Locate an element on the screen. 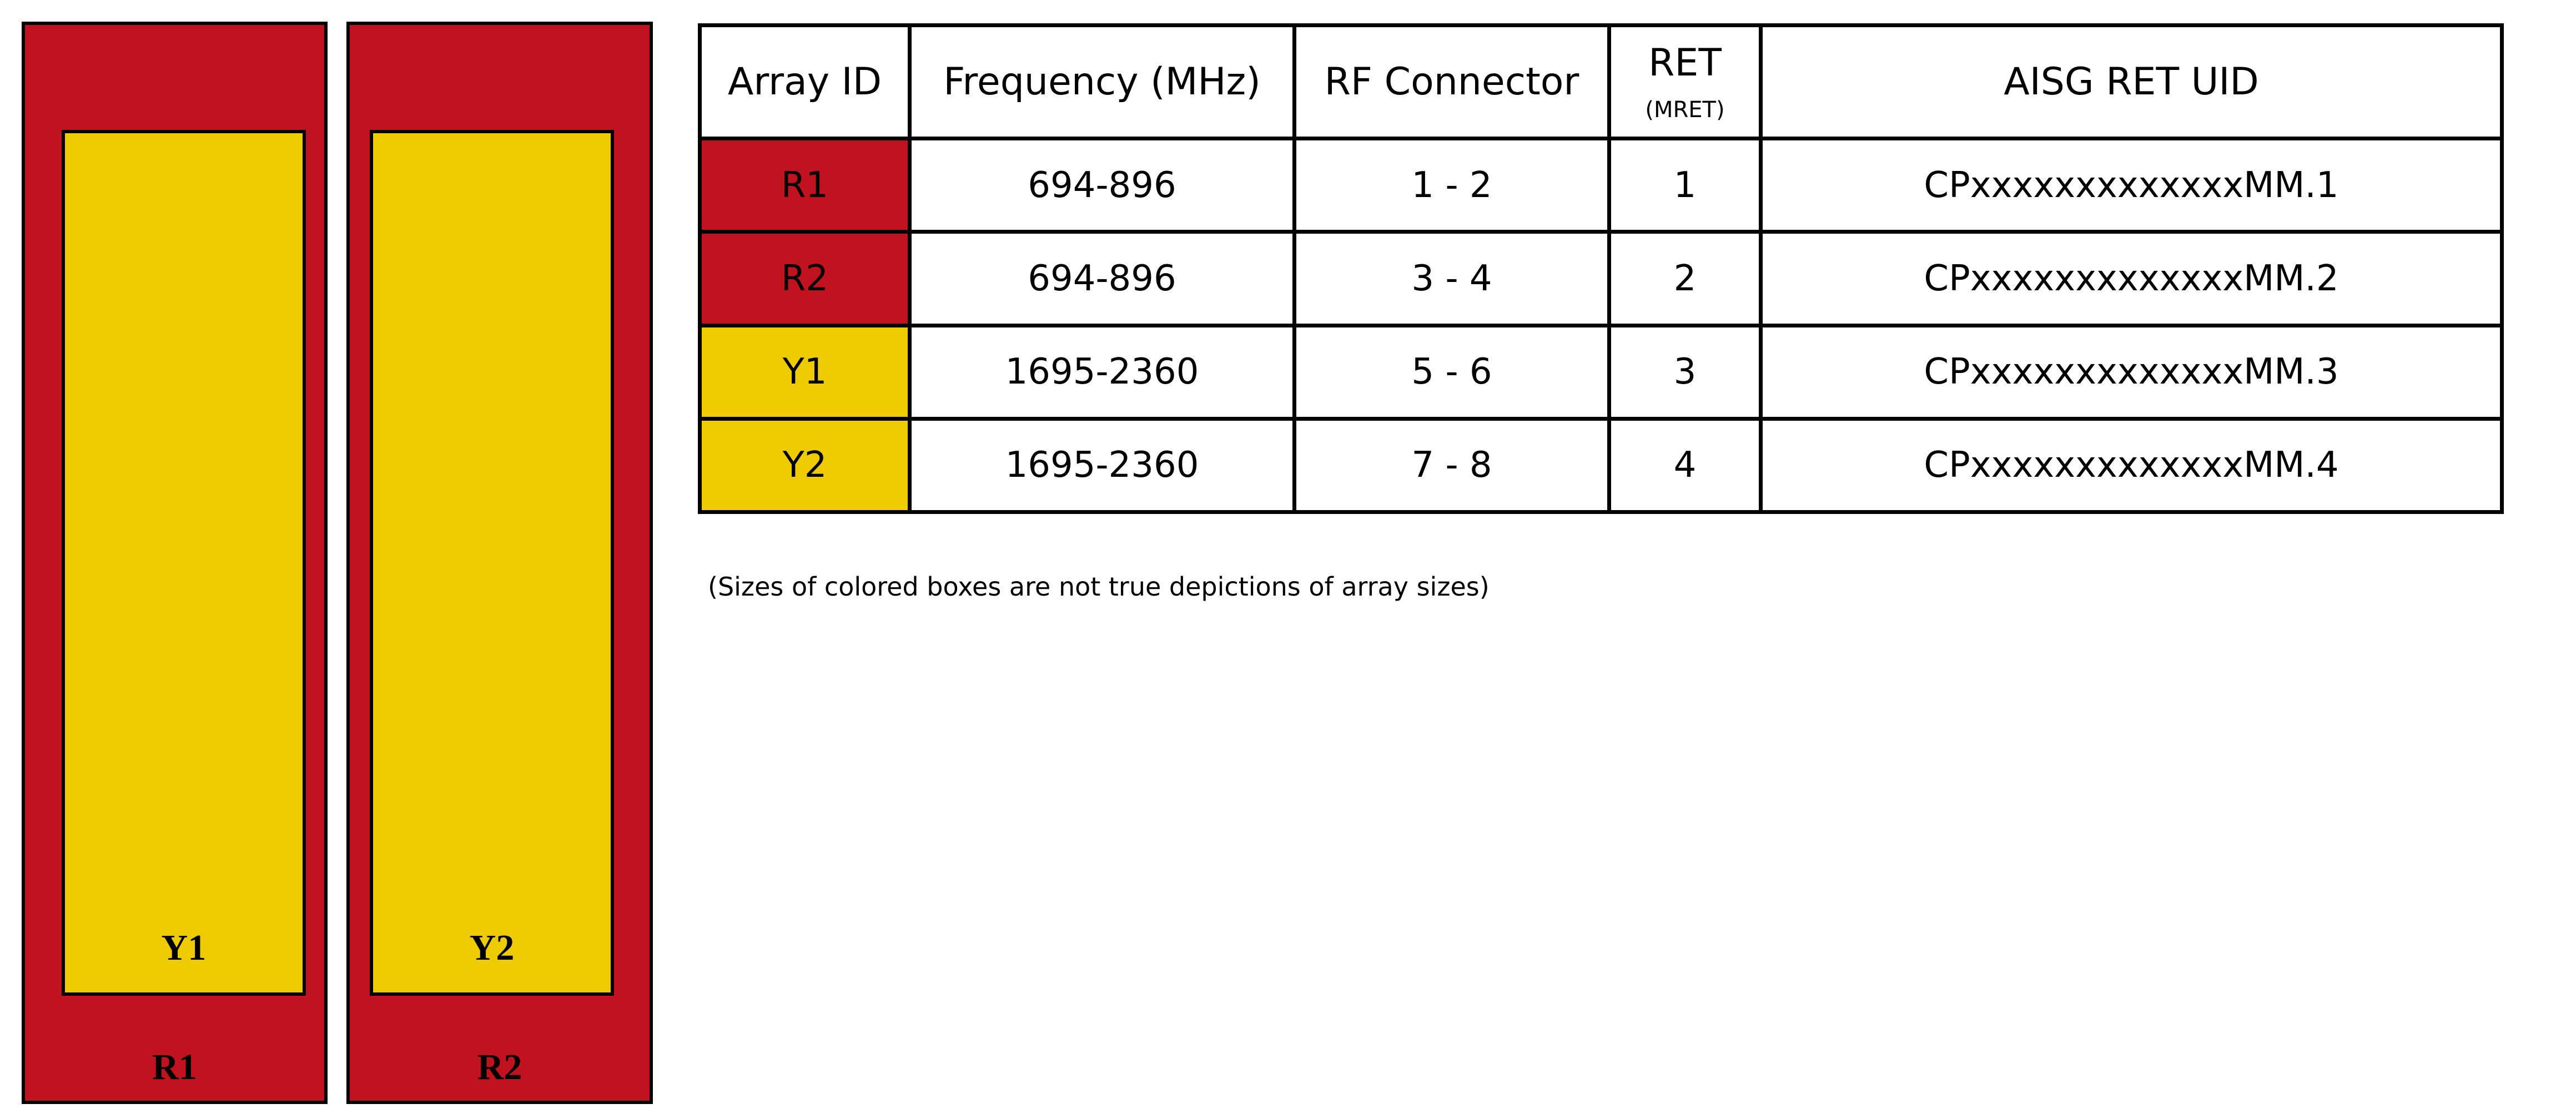 This screenshot has width=2576, height=1119. header-ret: RET (MRET) is located at coordinates (1685, 82).